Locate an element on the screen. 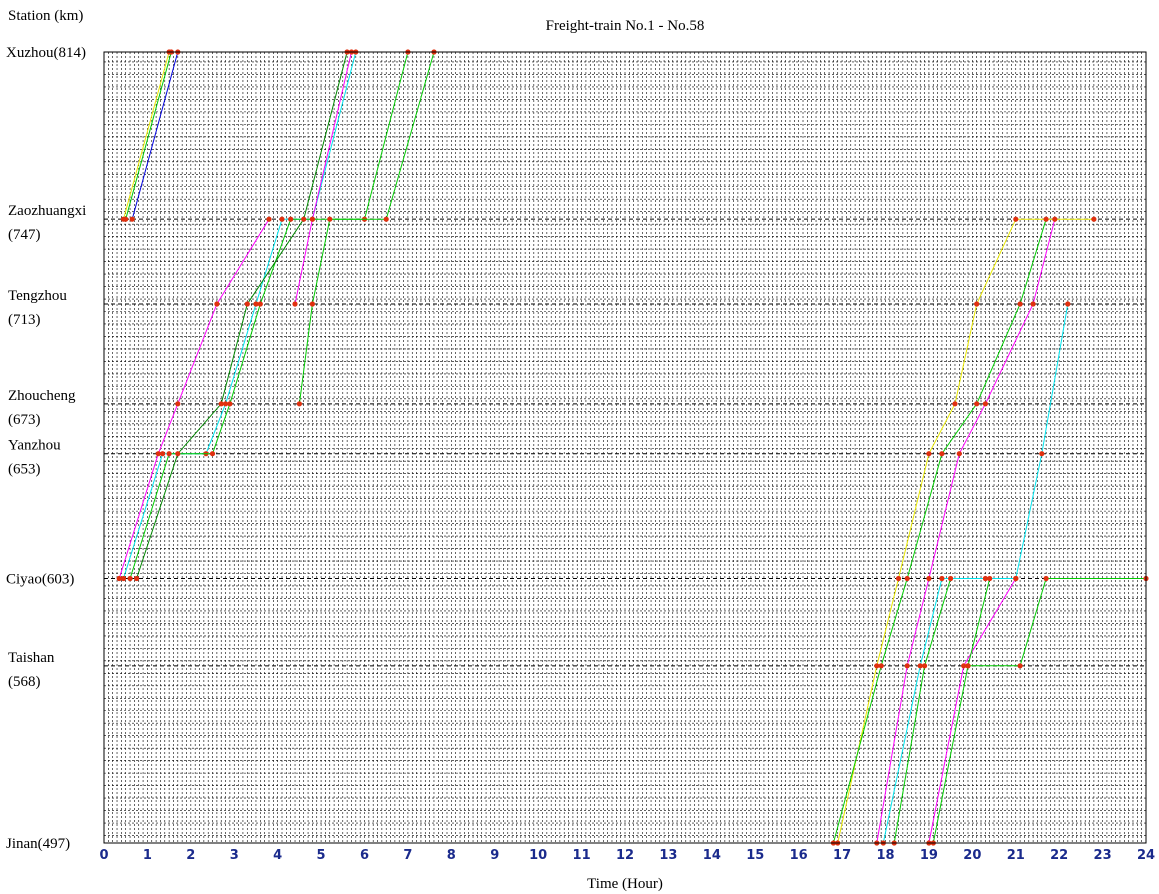 The height and width of the screenshot is (894, 1159). station-label: Yanzhou is located at coordinates (34, 446).